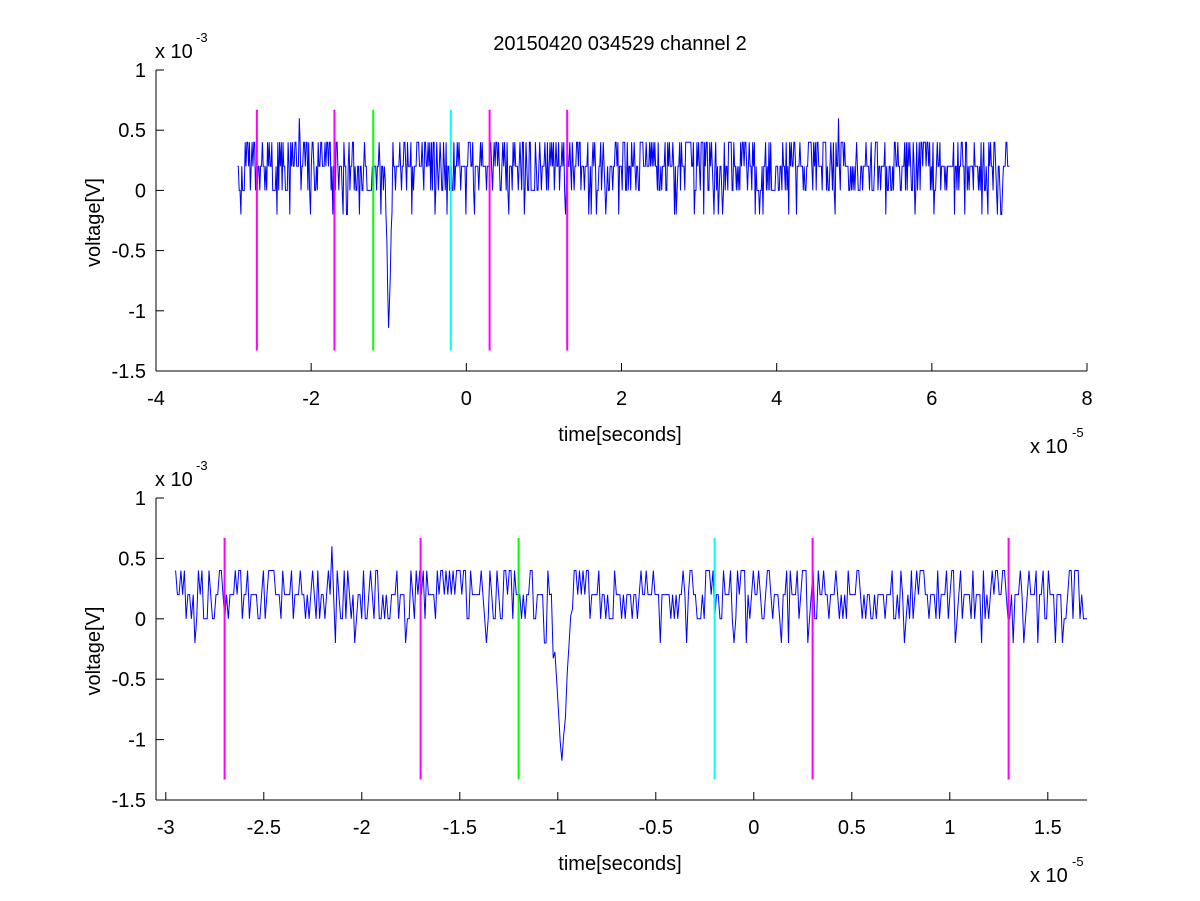 This screenshot has height=901, width=1200. What do you see at coordinates (656, 828) in the screenshot?
I see `x-tick-label: -0.5` at bounding box center [656, 828].